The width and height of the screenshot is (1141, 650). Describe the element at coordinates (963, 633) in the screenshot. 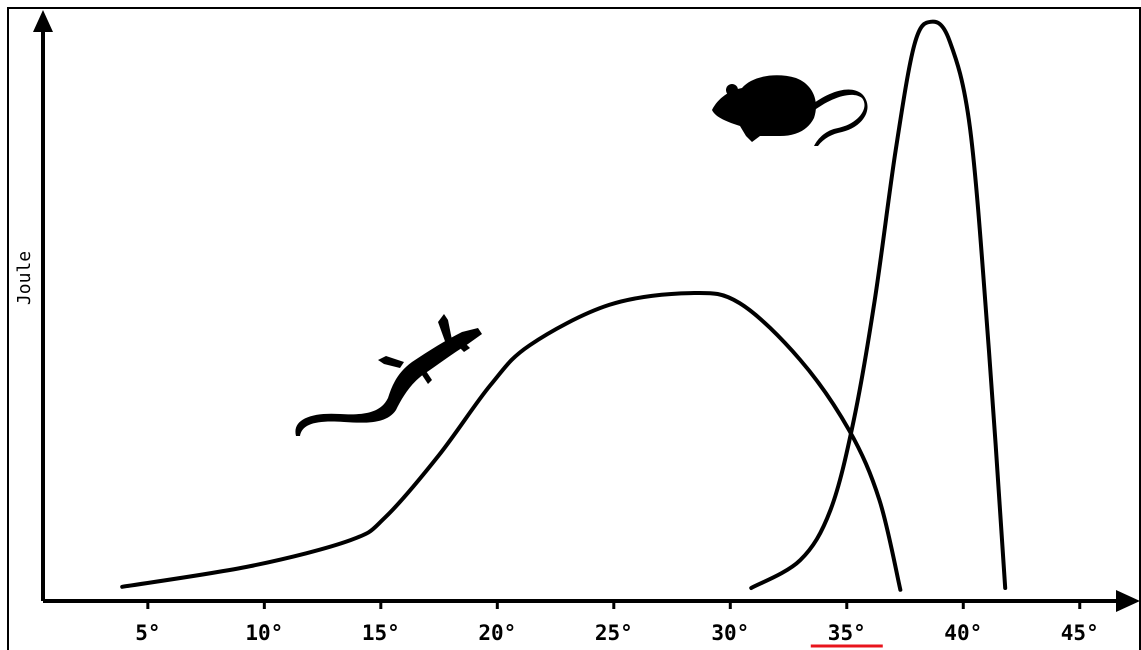

I see `x-tick-label: 40°` at that location.